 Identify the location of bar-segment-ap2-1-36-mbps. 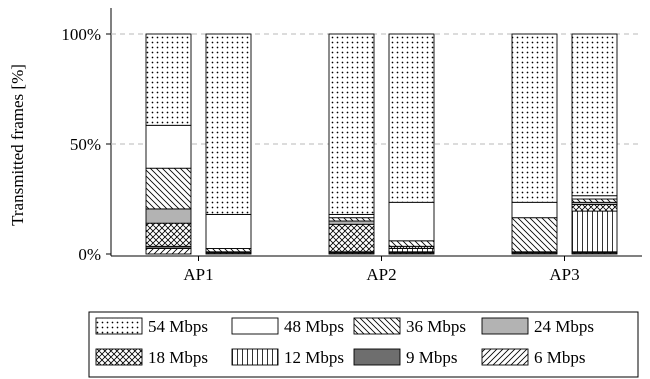
(351, 219).